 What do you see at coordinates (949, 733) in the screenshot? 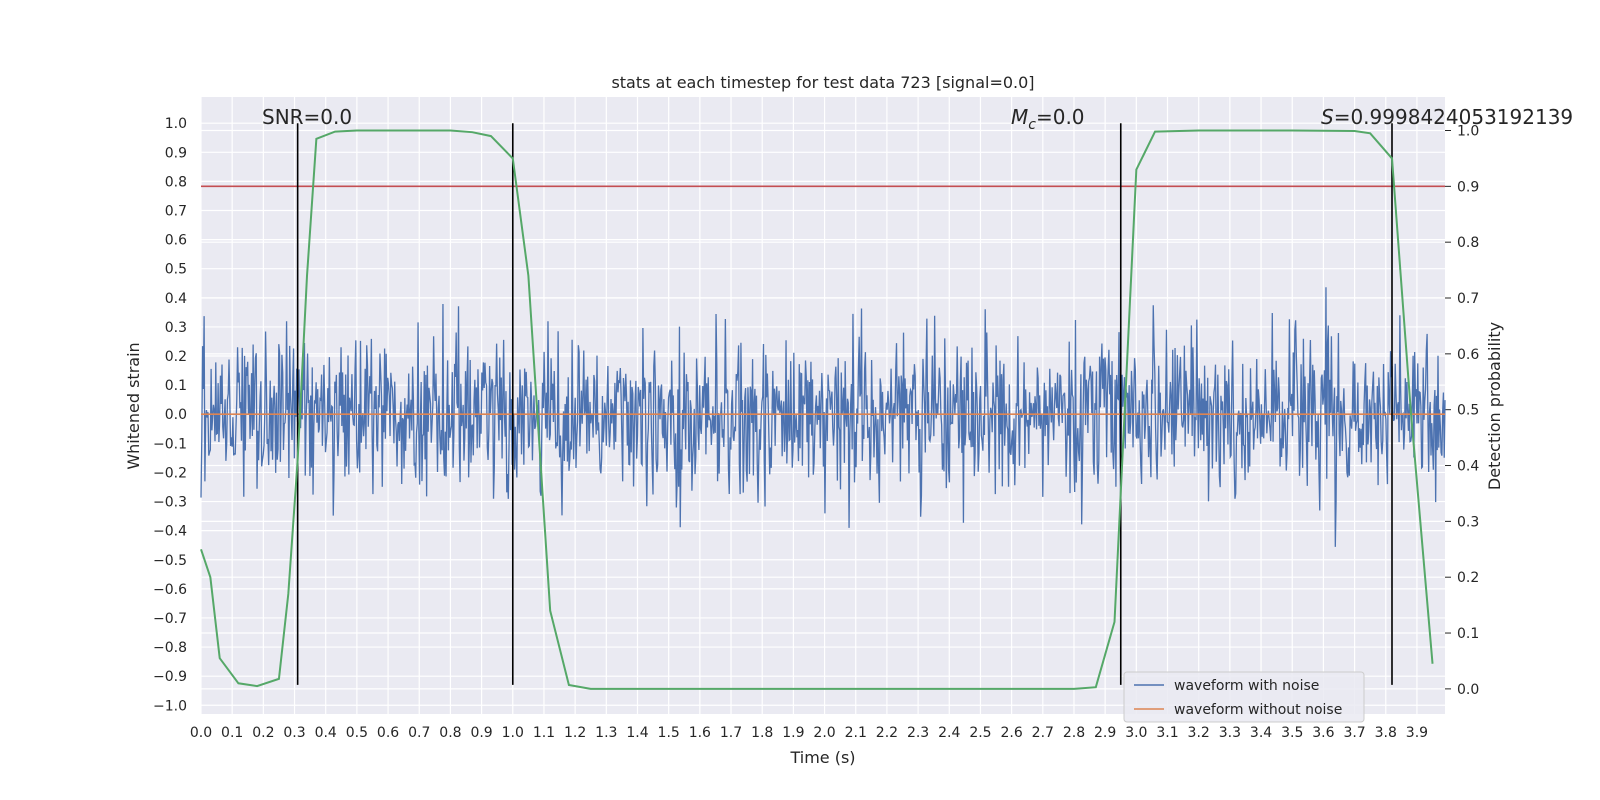
I see `x-tick-label: 2.4` at bounding box center [949, 733].